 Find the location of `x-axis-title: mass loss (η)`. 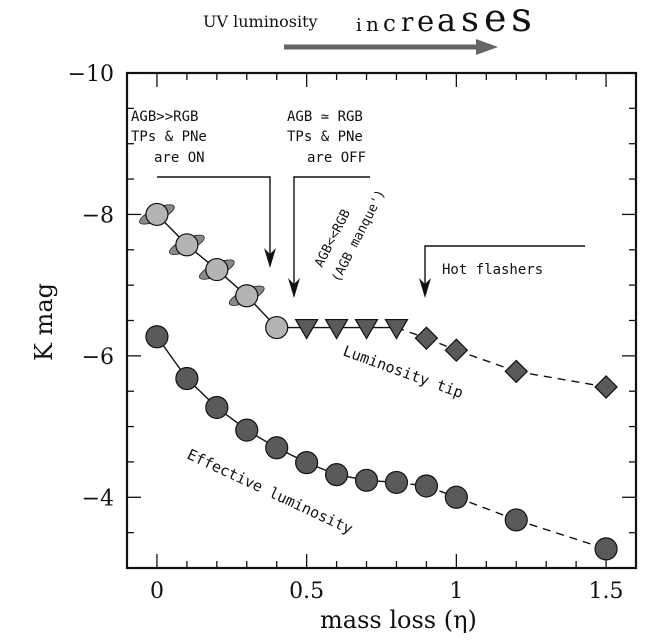

x-axis-title: mass loss (η) is located at coordinates (398, 620).